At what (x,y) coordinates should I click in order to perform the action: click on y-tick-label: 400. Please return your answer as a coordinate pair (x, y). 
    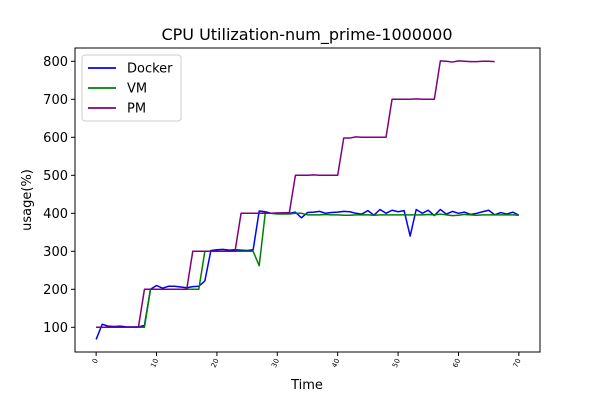
    Looking at the image, I should click on (55, 214).